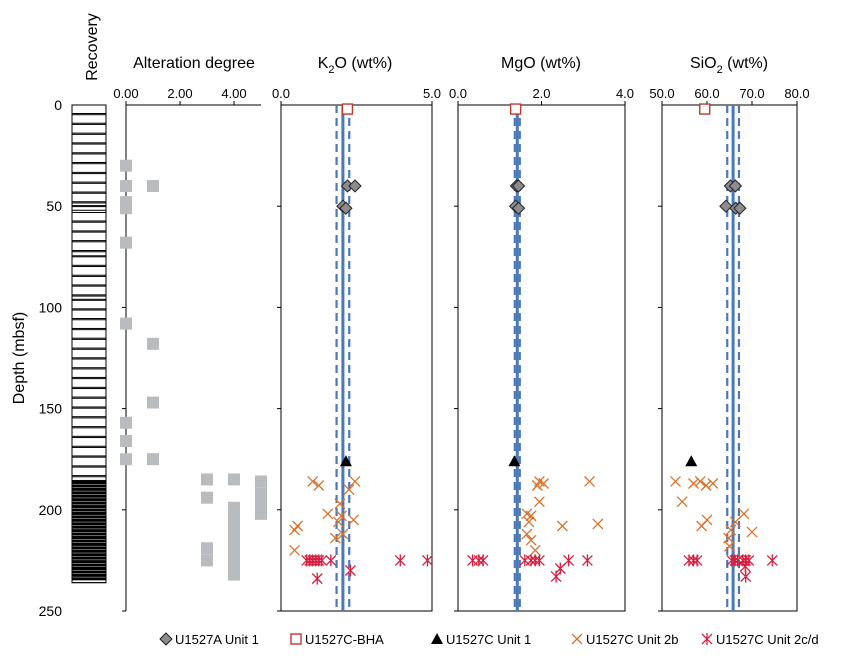  Describe the element at coordinates (51, 358) in the screenshot. I see `depth-axis: 0 50 100 150 200 250` at that location.